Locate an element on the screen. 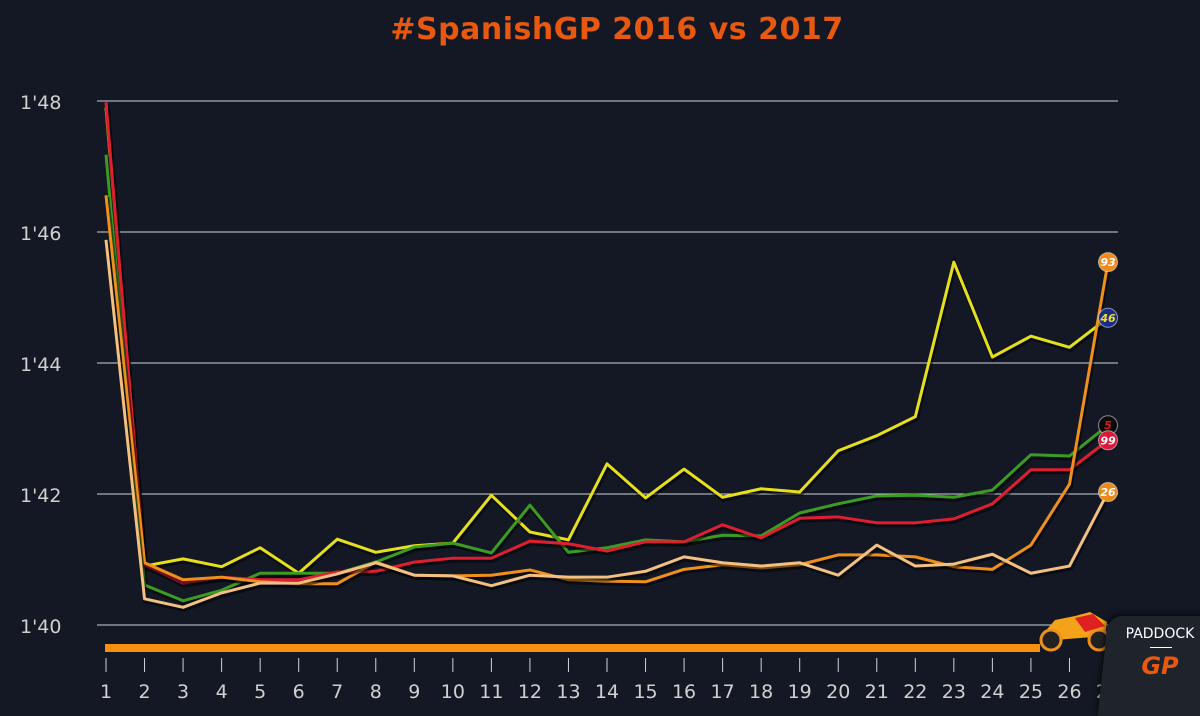 The width and height of the screenshot is (1200, 716). x-tick-label: 7 is located at coordinates (337, 691).